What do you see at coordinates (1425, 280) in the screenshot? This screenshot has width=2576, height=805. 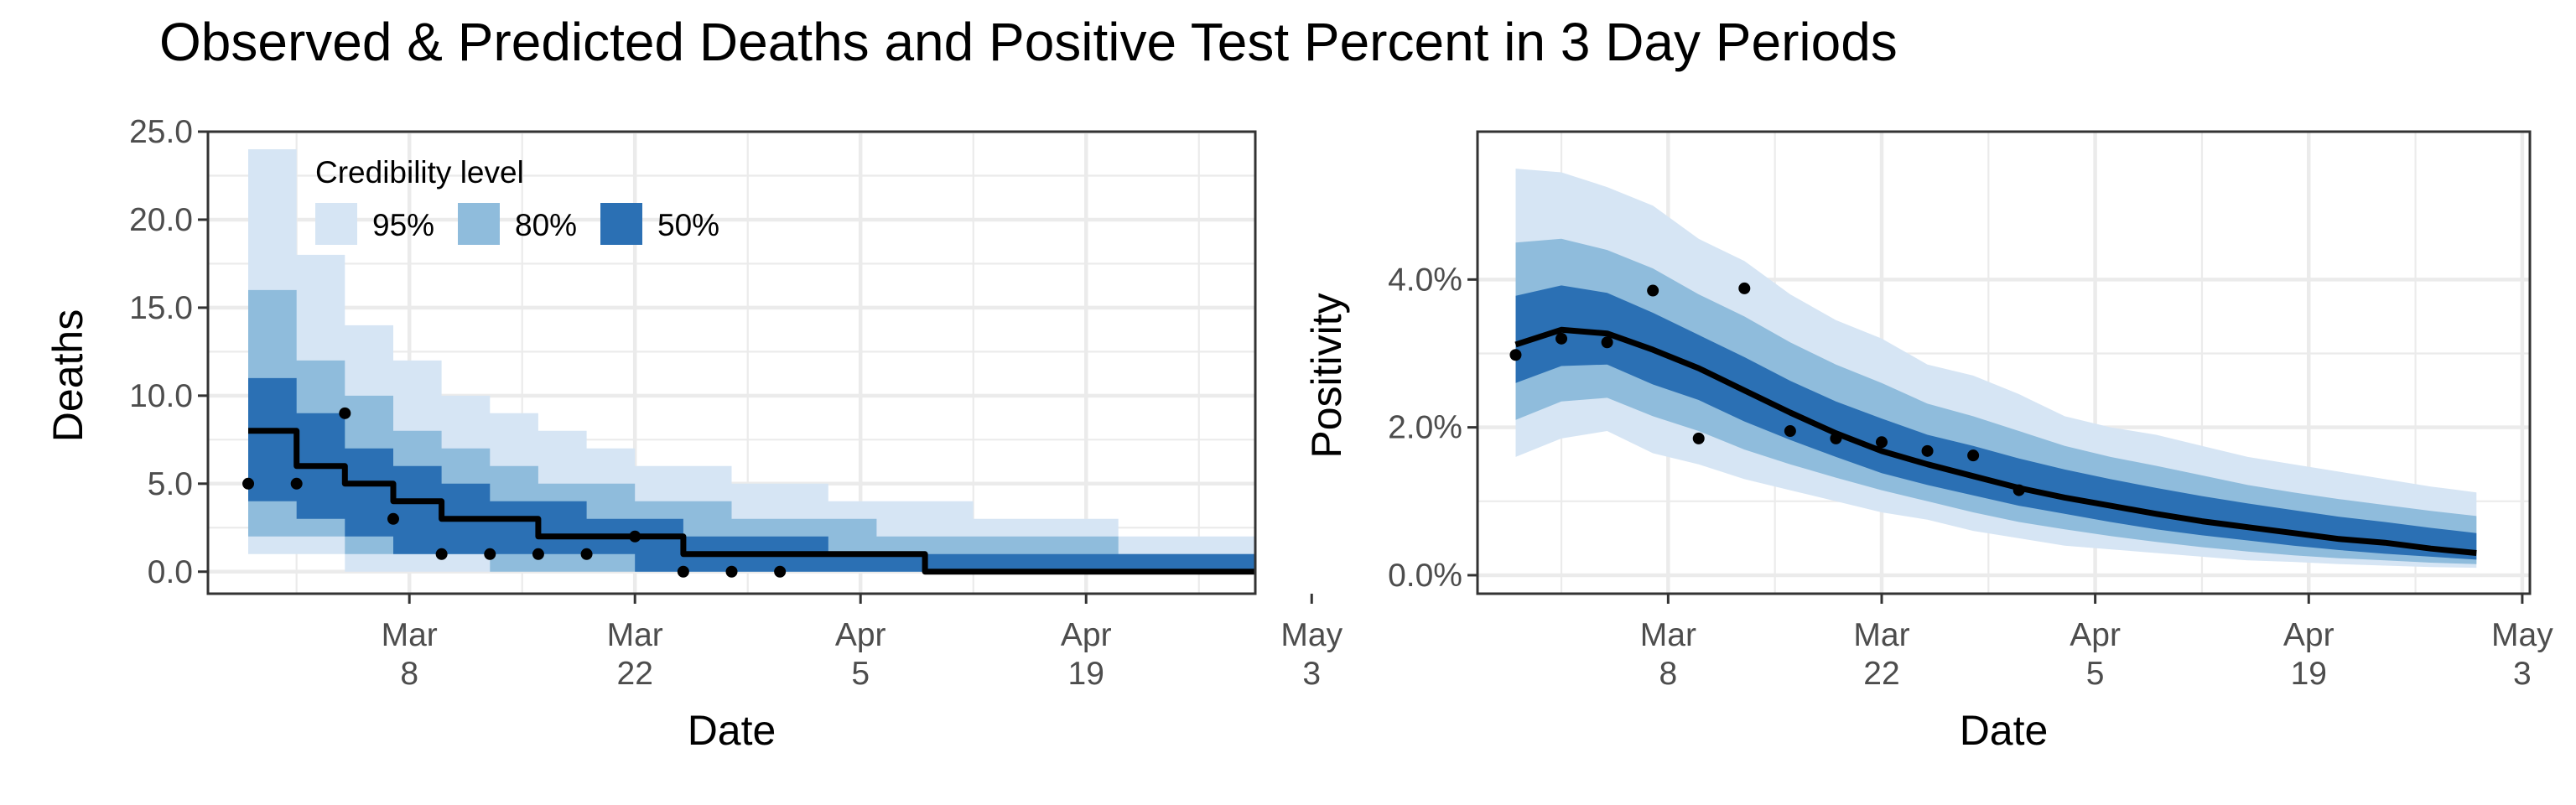 I see `y-tick-label: 4.0%` at bounding box center [1425, 280].